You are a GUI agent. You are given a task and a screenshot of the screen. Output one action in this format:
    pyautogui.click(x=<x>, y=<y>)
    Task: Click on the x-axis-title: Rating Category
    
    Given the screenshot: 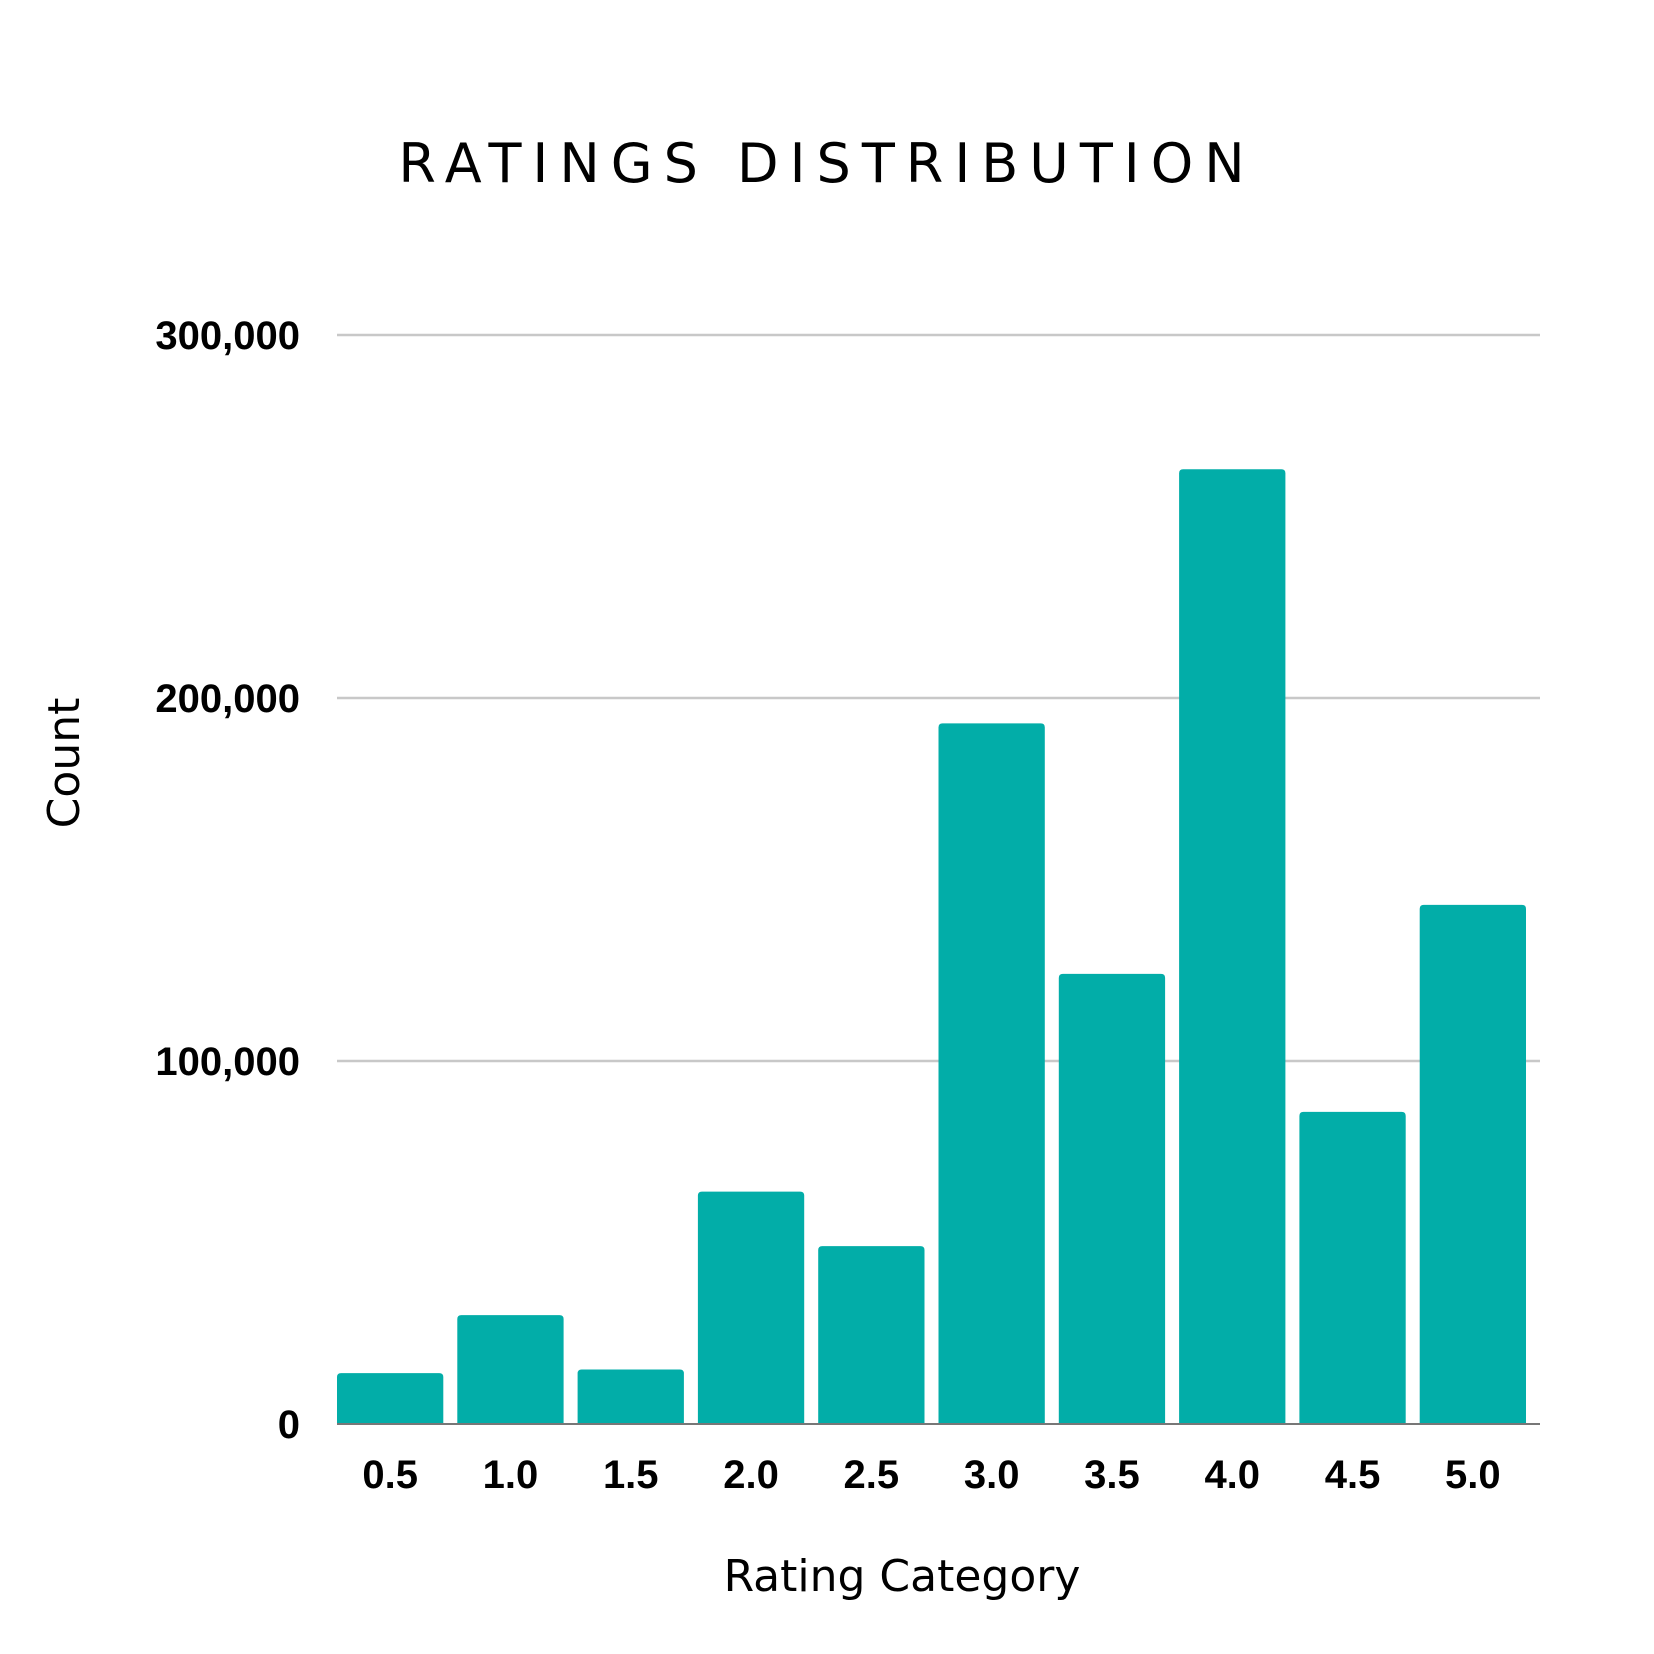 What is the action you would take?
    pyautogui.click(x=902, y=1576)
    